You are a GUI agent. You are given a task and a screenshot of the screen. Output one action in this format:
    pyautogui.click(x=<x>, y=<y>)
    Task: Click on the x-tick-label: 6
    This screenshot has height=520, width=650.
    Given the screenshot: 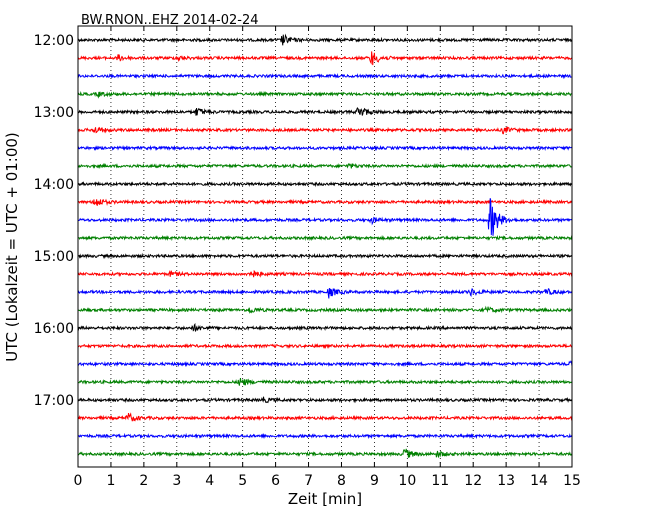 What is the action you would take?
    pyautogui.click(x=275, y=481)
    